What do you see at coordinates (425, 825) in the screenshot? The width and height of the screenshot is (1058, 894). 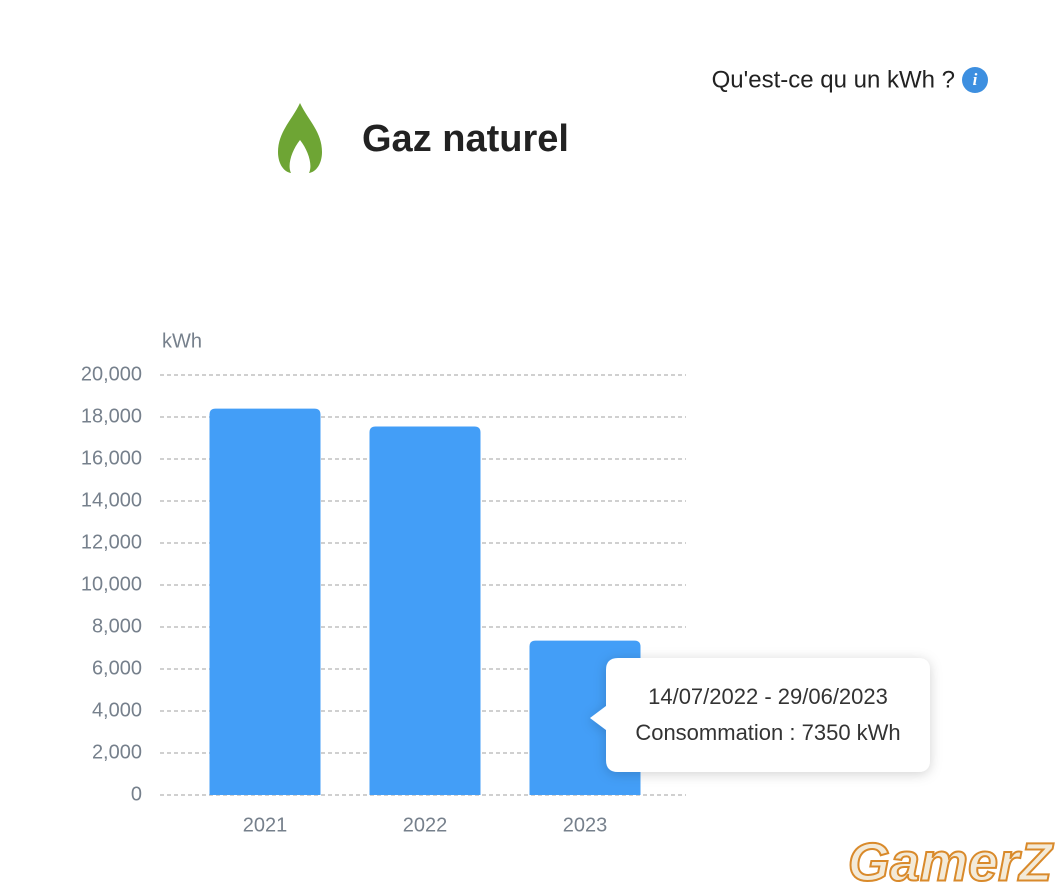 I see `x-tick-label: 2022` at bounding box center [425, 825].